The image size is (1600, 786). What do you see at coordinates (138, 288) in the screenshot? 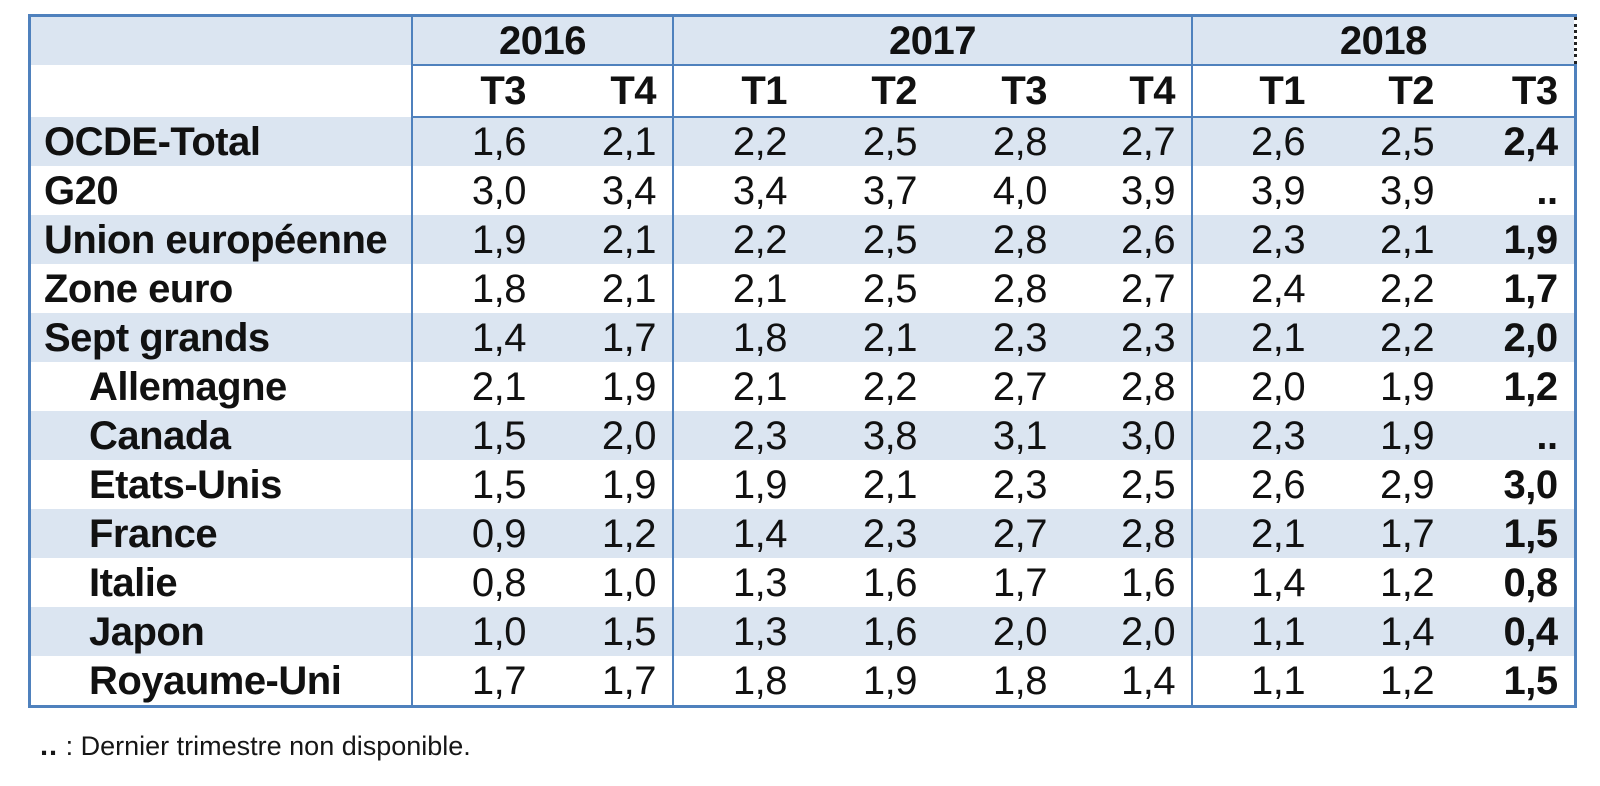
I see `row-label: Zone euro` at bounding box center [138, 288].